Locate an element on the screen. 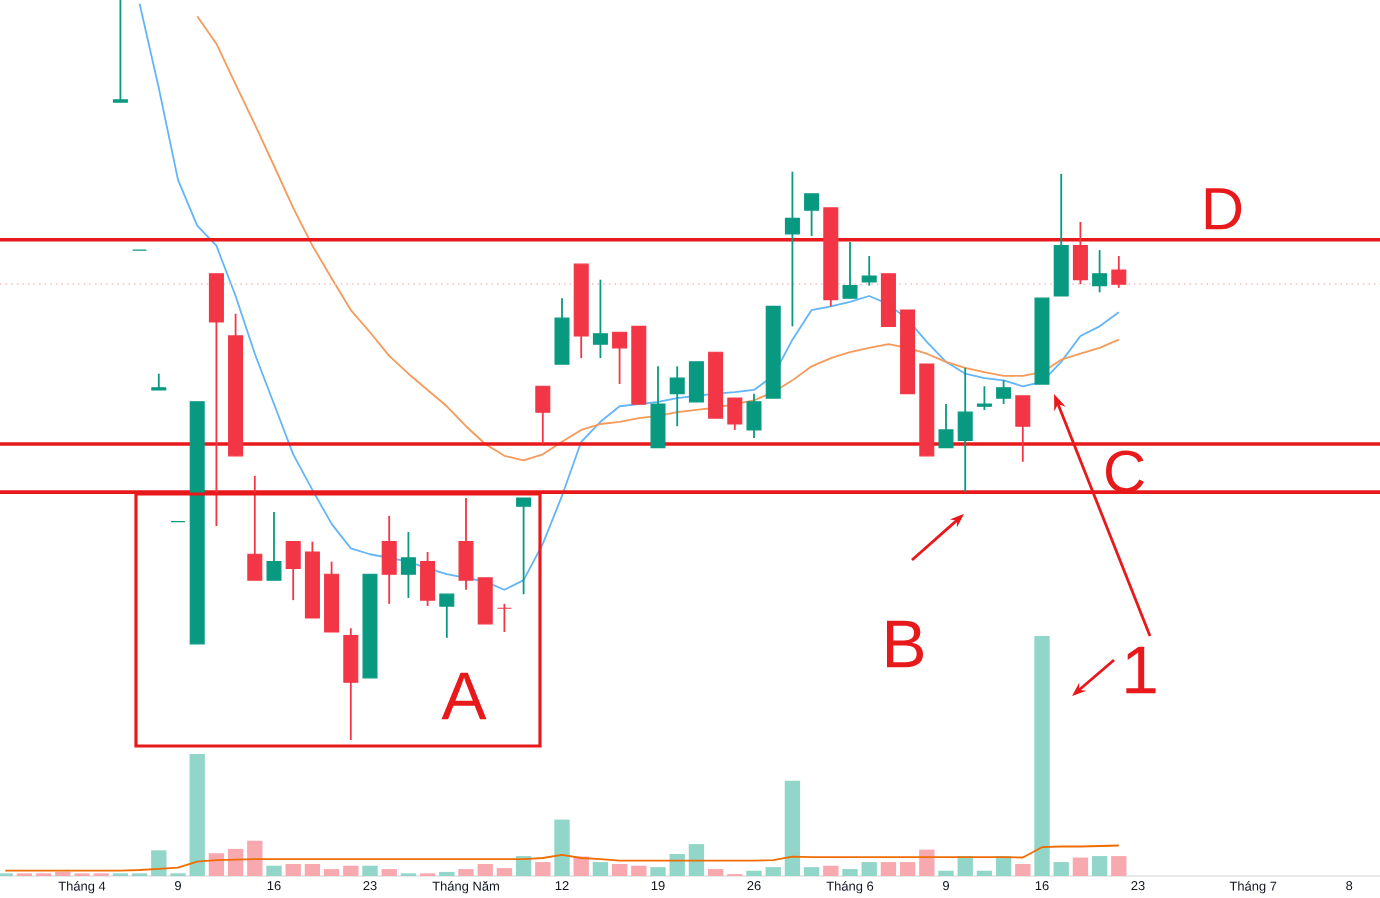 This screenshot has width=1380, height=898. annotation: B is located at coordinates (905, 644).